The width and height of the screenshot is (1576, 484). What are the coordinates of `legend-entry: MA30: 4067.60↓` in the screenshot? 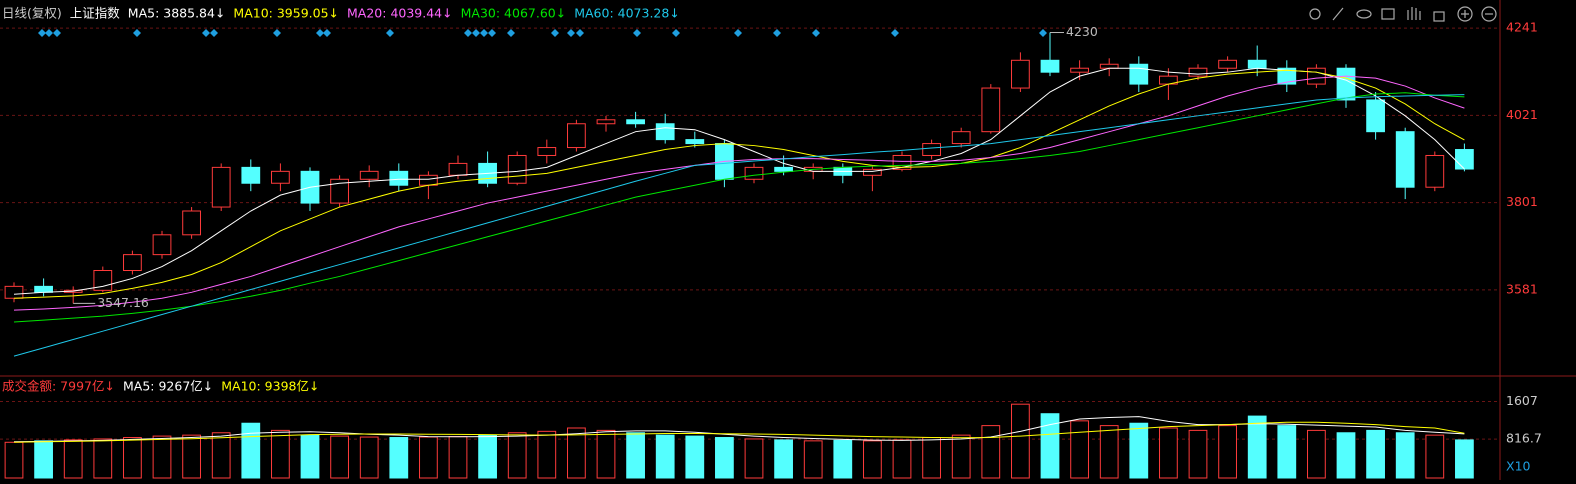 It's located at (514, 13).